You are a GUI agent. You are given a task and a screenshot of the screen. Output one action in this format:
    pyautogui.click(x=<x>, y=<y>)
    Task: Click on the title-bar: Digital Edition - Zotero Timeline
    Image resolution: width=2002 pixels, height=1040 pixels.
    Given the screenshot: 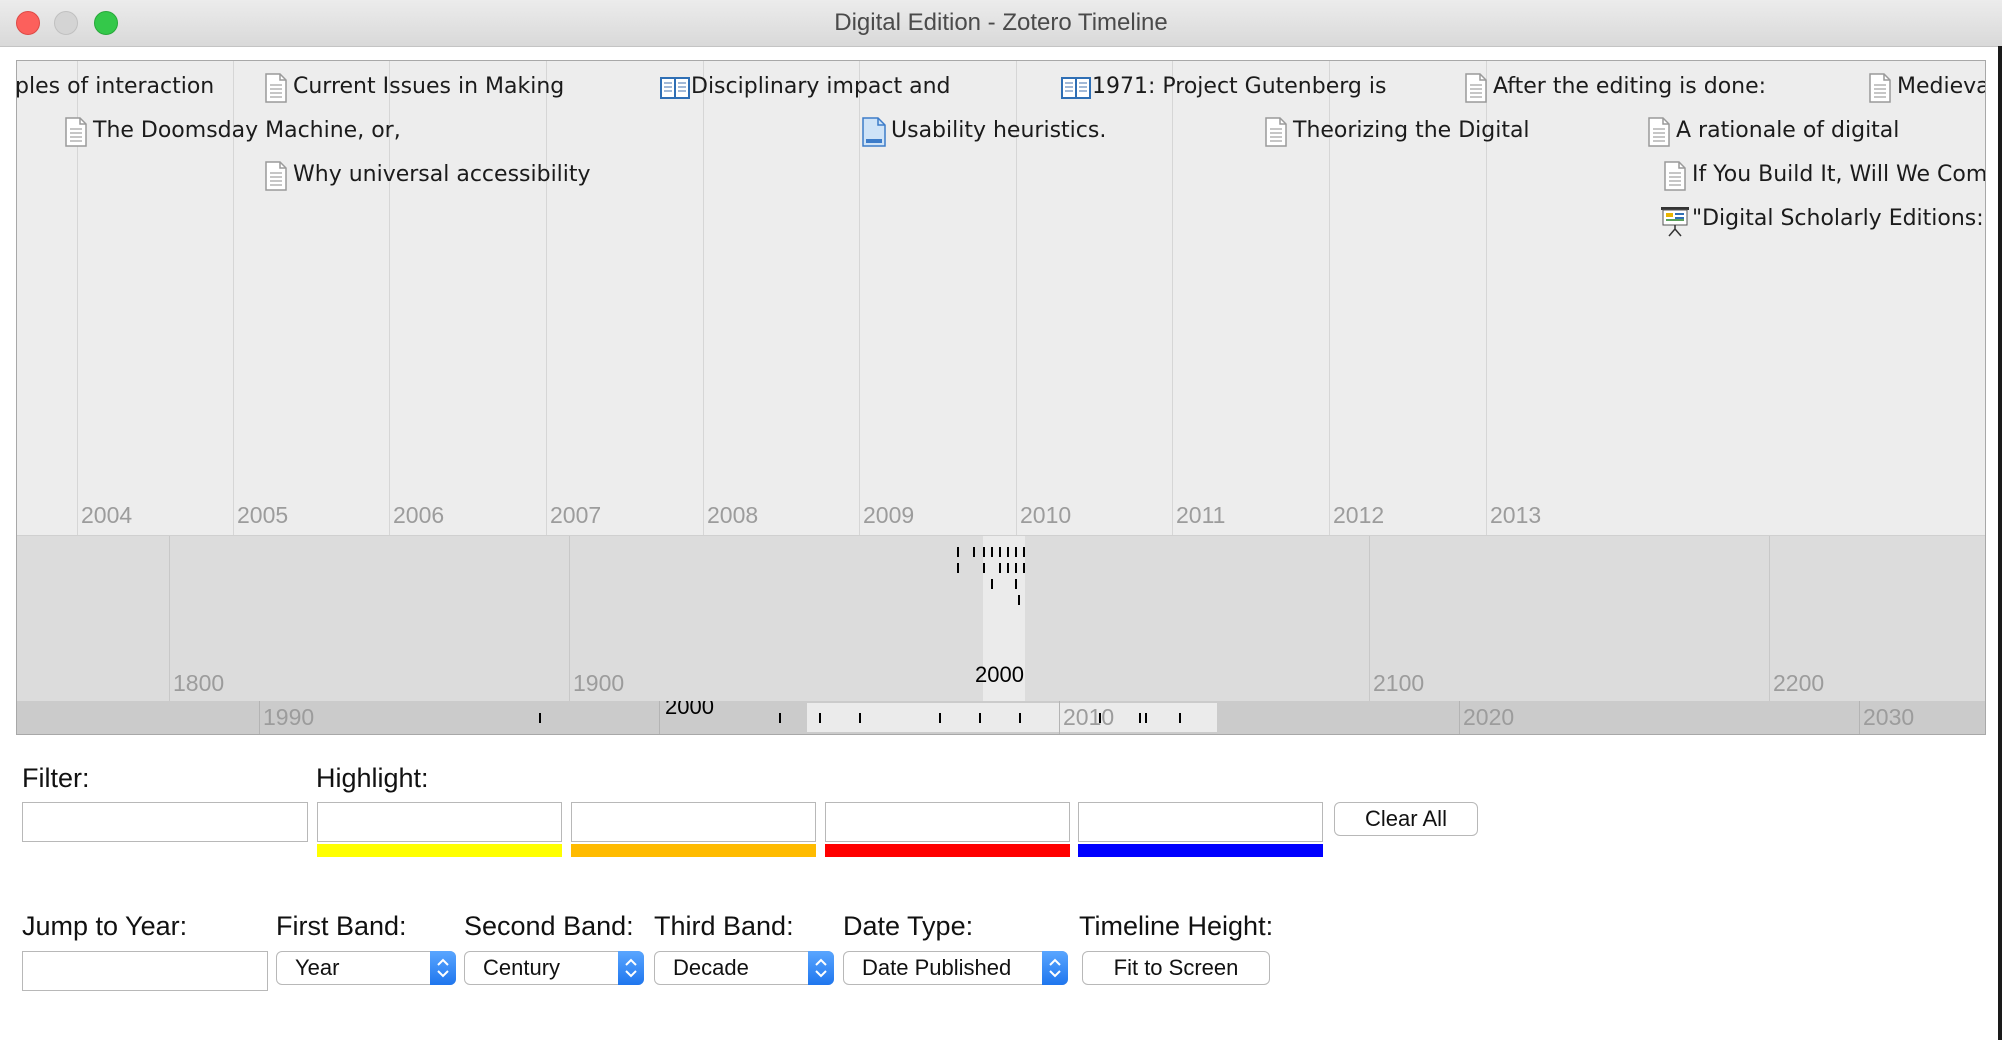 What is the action you would take?
    pyautogui.click(x=1001, y=23)
    